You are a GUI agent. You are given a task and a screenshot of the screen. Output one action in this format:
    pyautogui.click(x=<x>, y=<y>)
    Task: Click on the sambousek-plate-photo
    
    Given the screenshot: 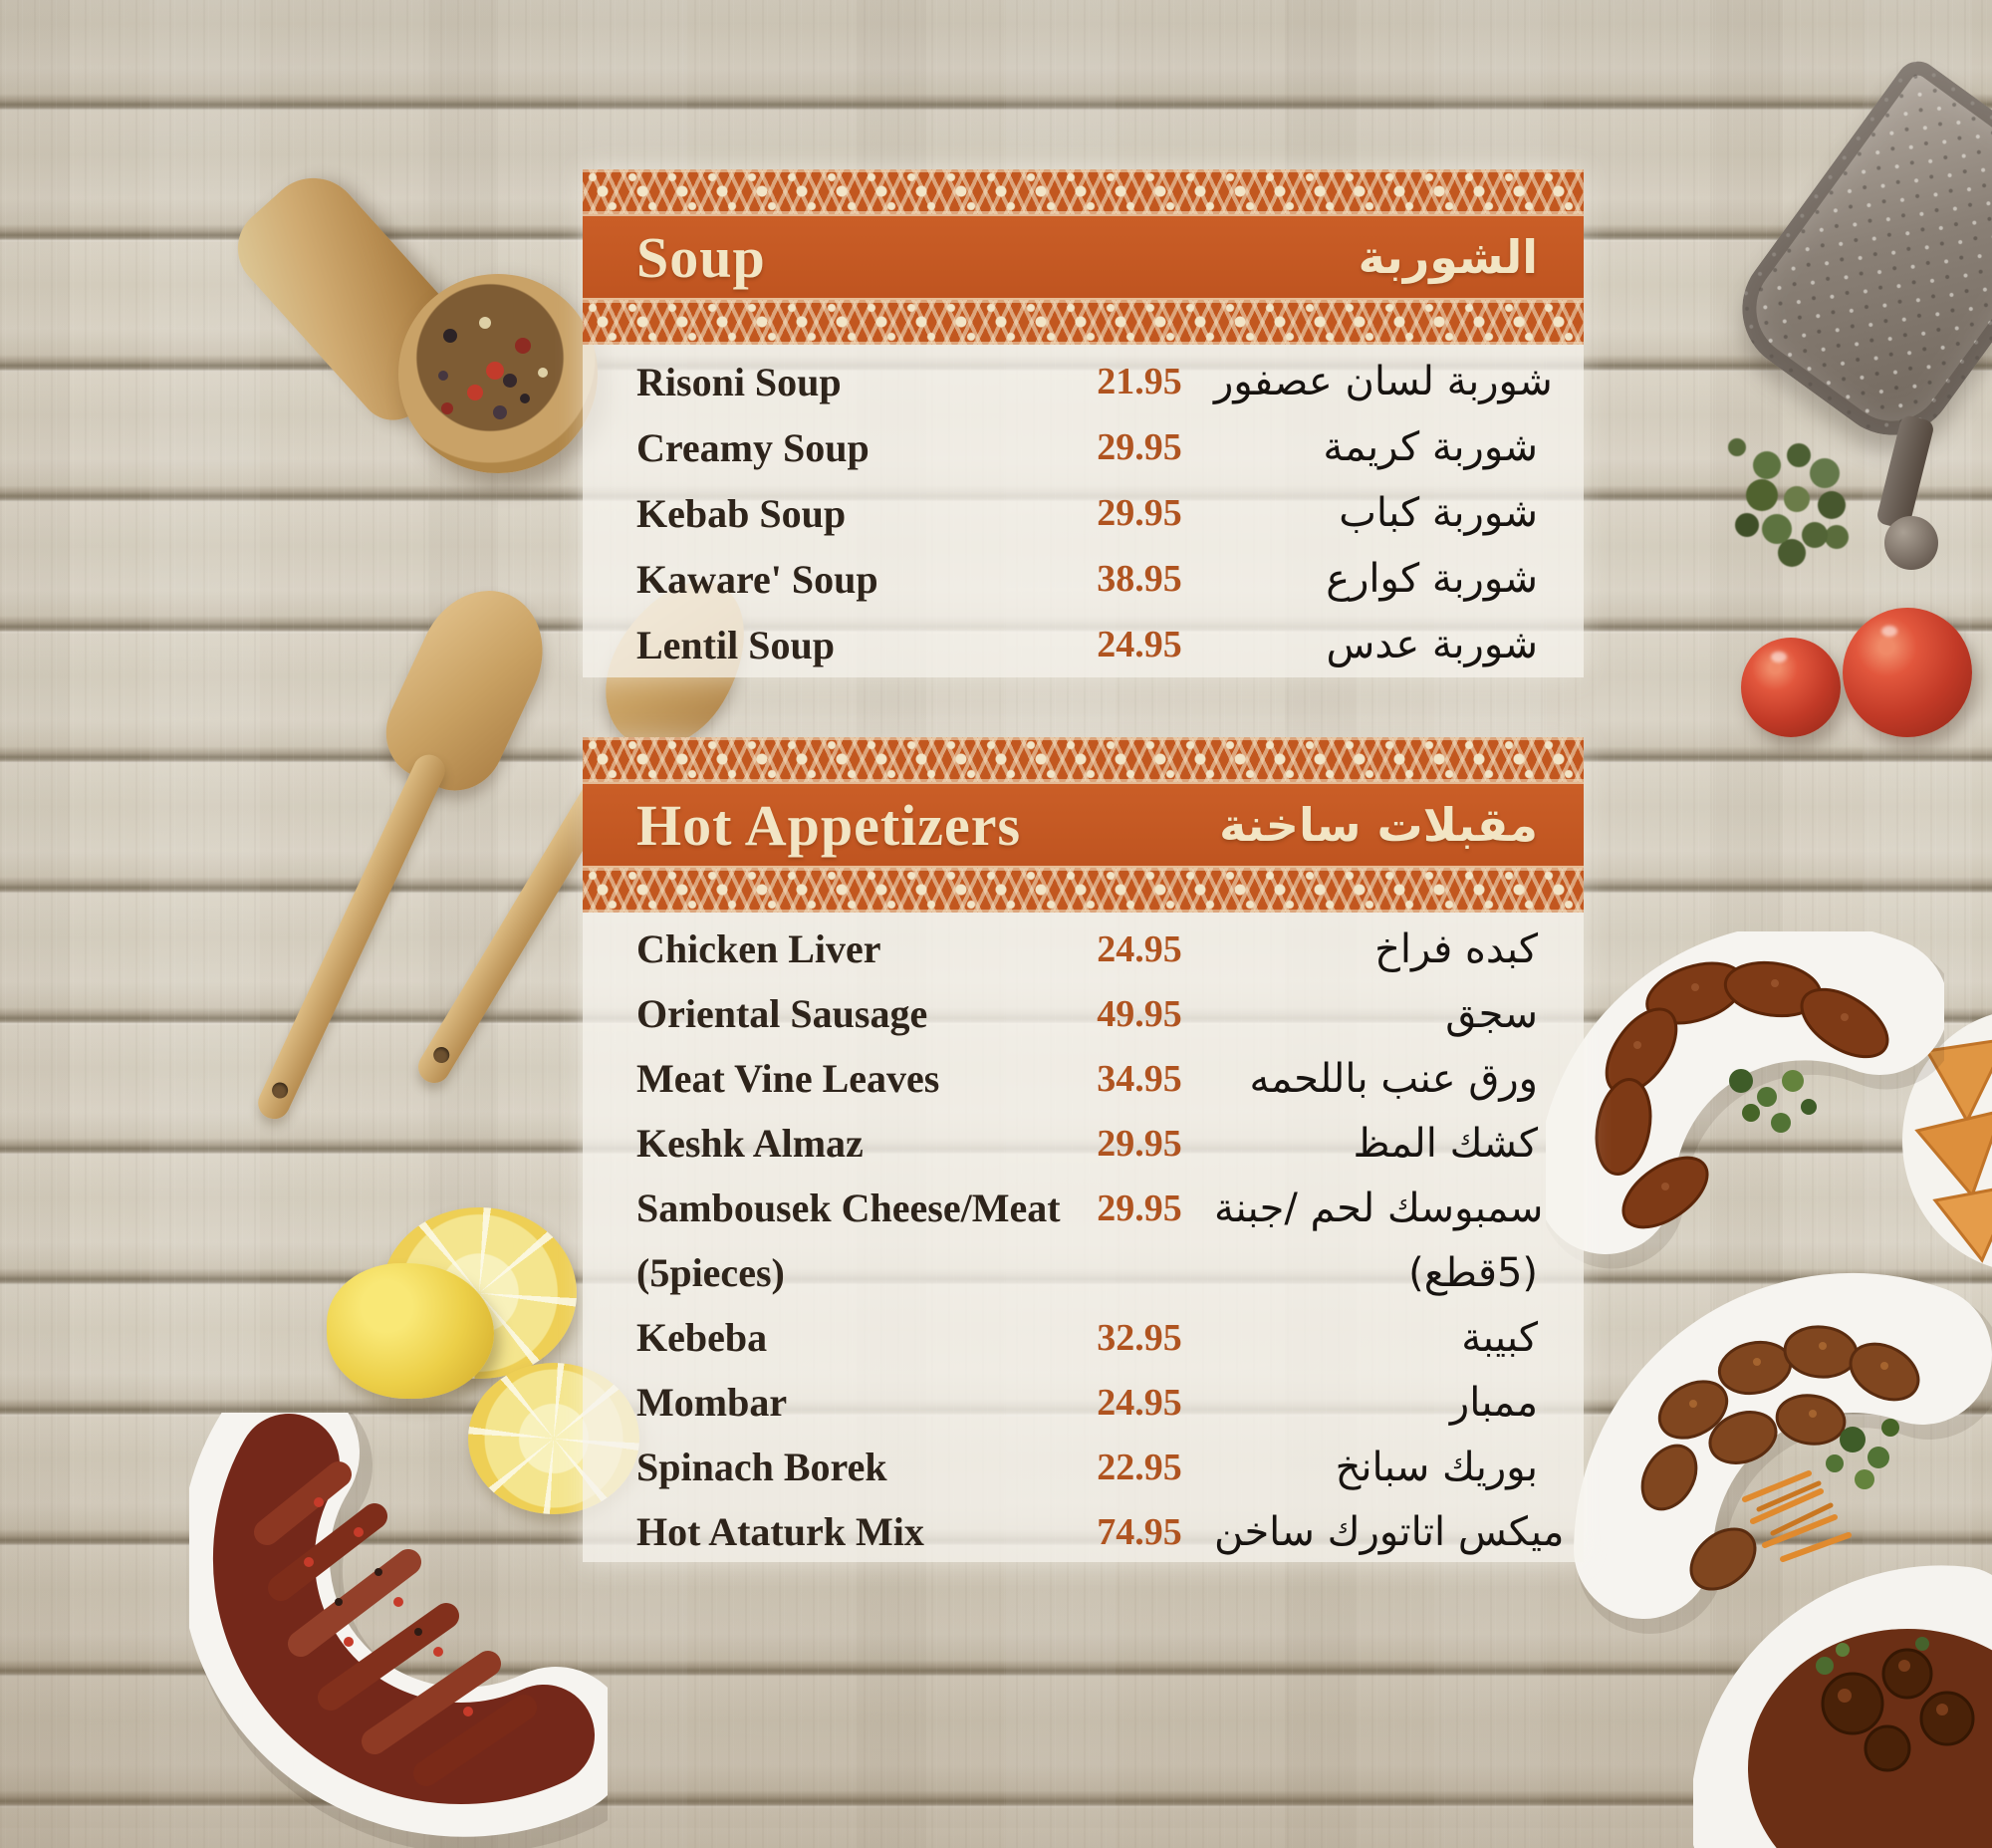 What is the action you would take?
    pyautogui.click(x=1947, y=1141)
    